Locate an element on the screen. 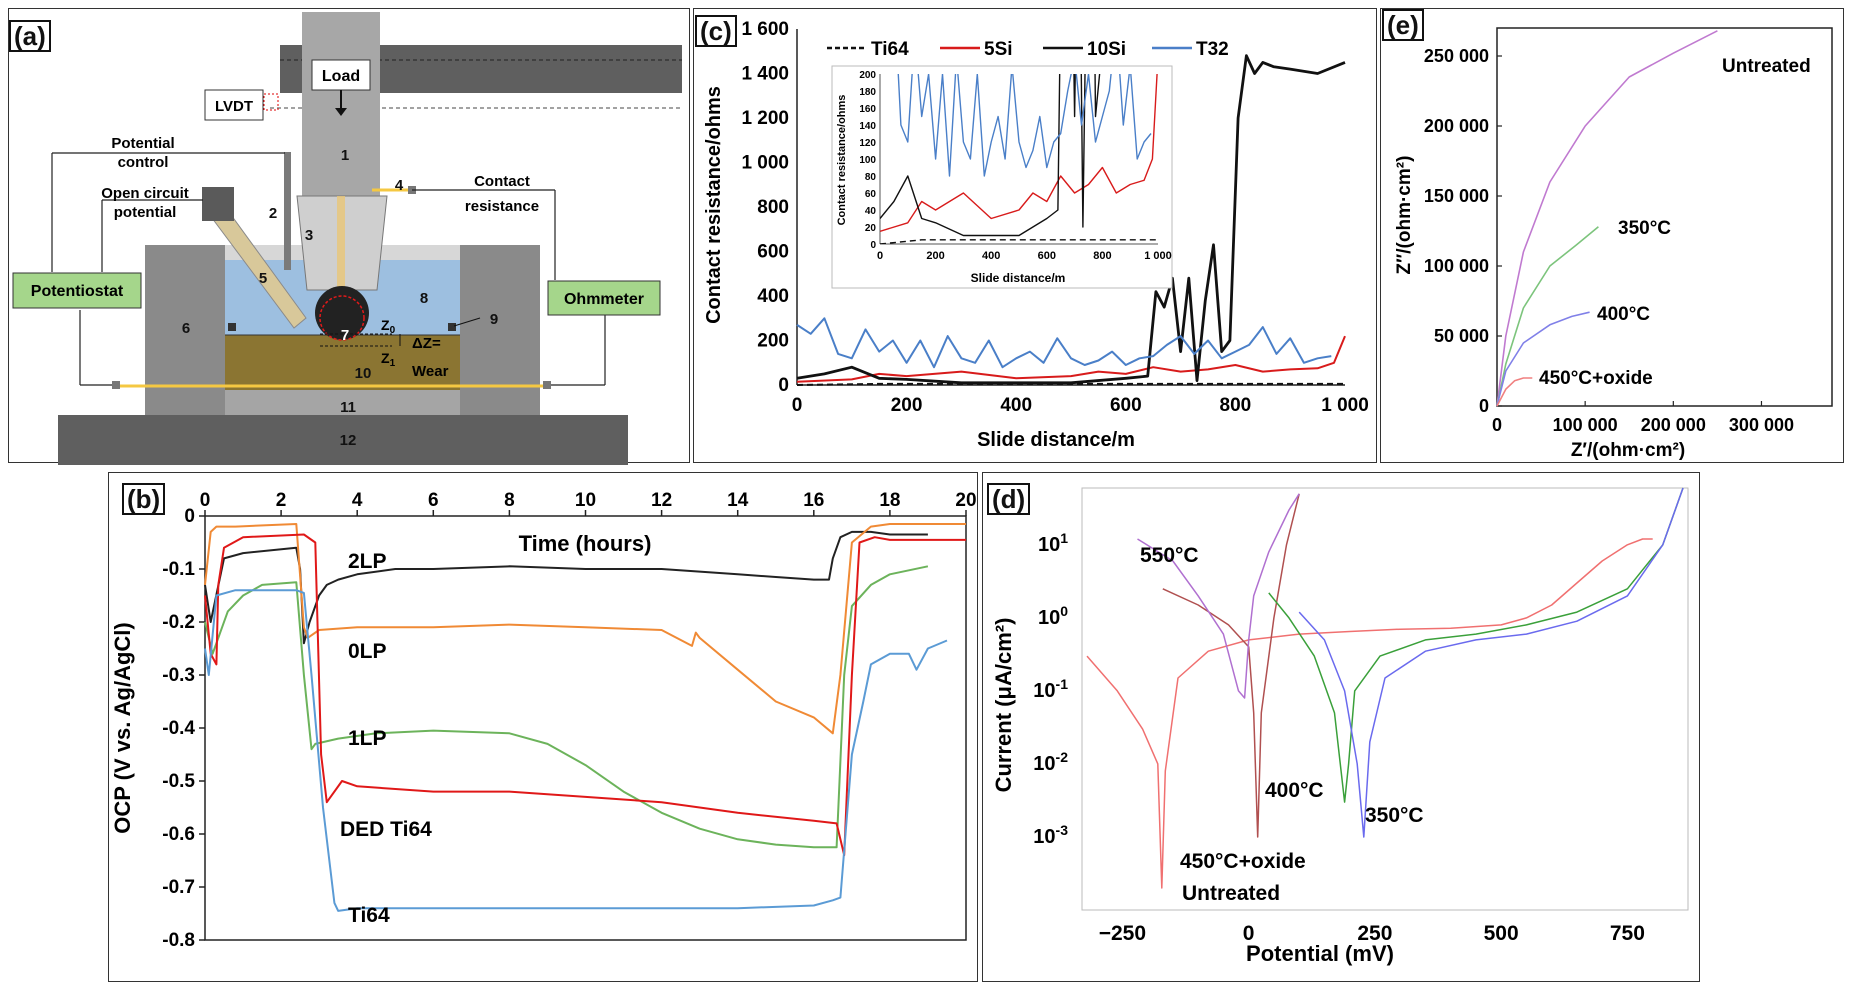 The height and width of the screenshot is (989, 1850). x-tick-label: 200 000 is located at coordinates (1673, 425).